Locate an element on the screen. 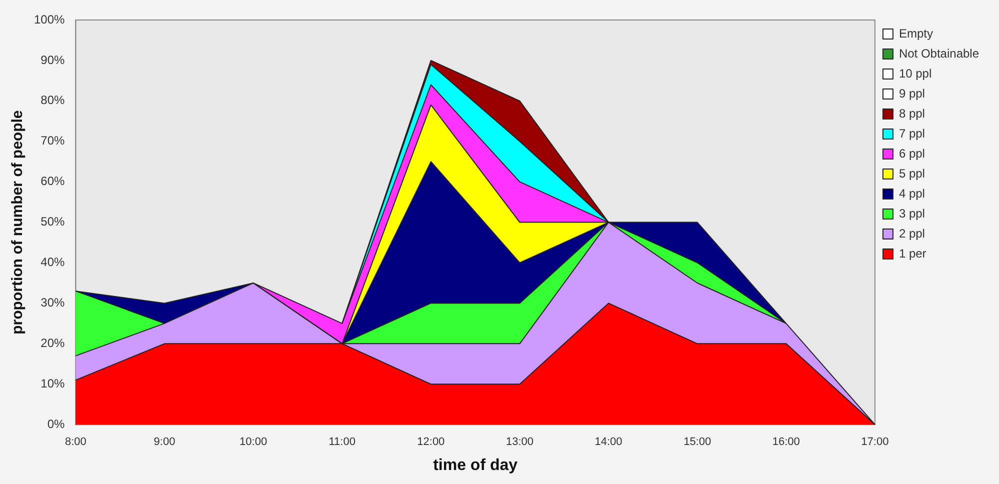 The height and width of the screenshot is (484, 999). legend-label: 6 ppl is located at coordinates (911, 153).